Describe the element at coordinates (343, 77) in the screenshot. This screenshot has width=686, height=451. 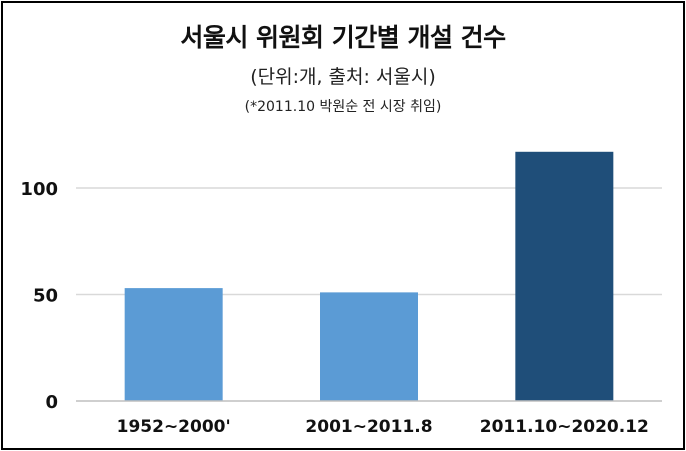
I see `chart-subtitle: (단위:개, 출처: 서울시)` at that location.